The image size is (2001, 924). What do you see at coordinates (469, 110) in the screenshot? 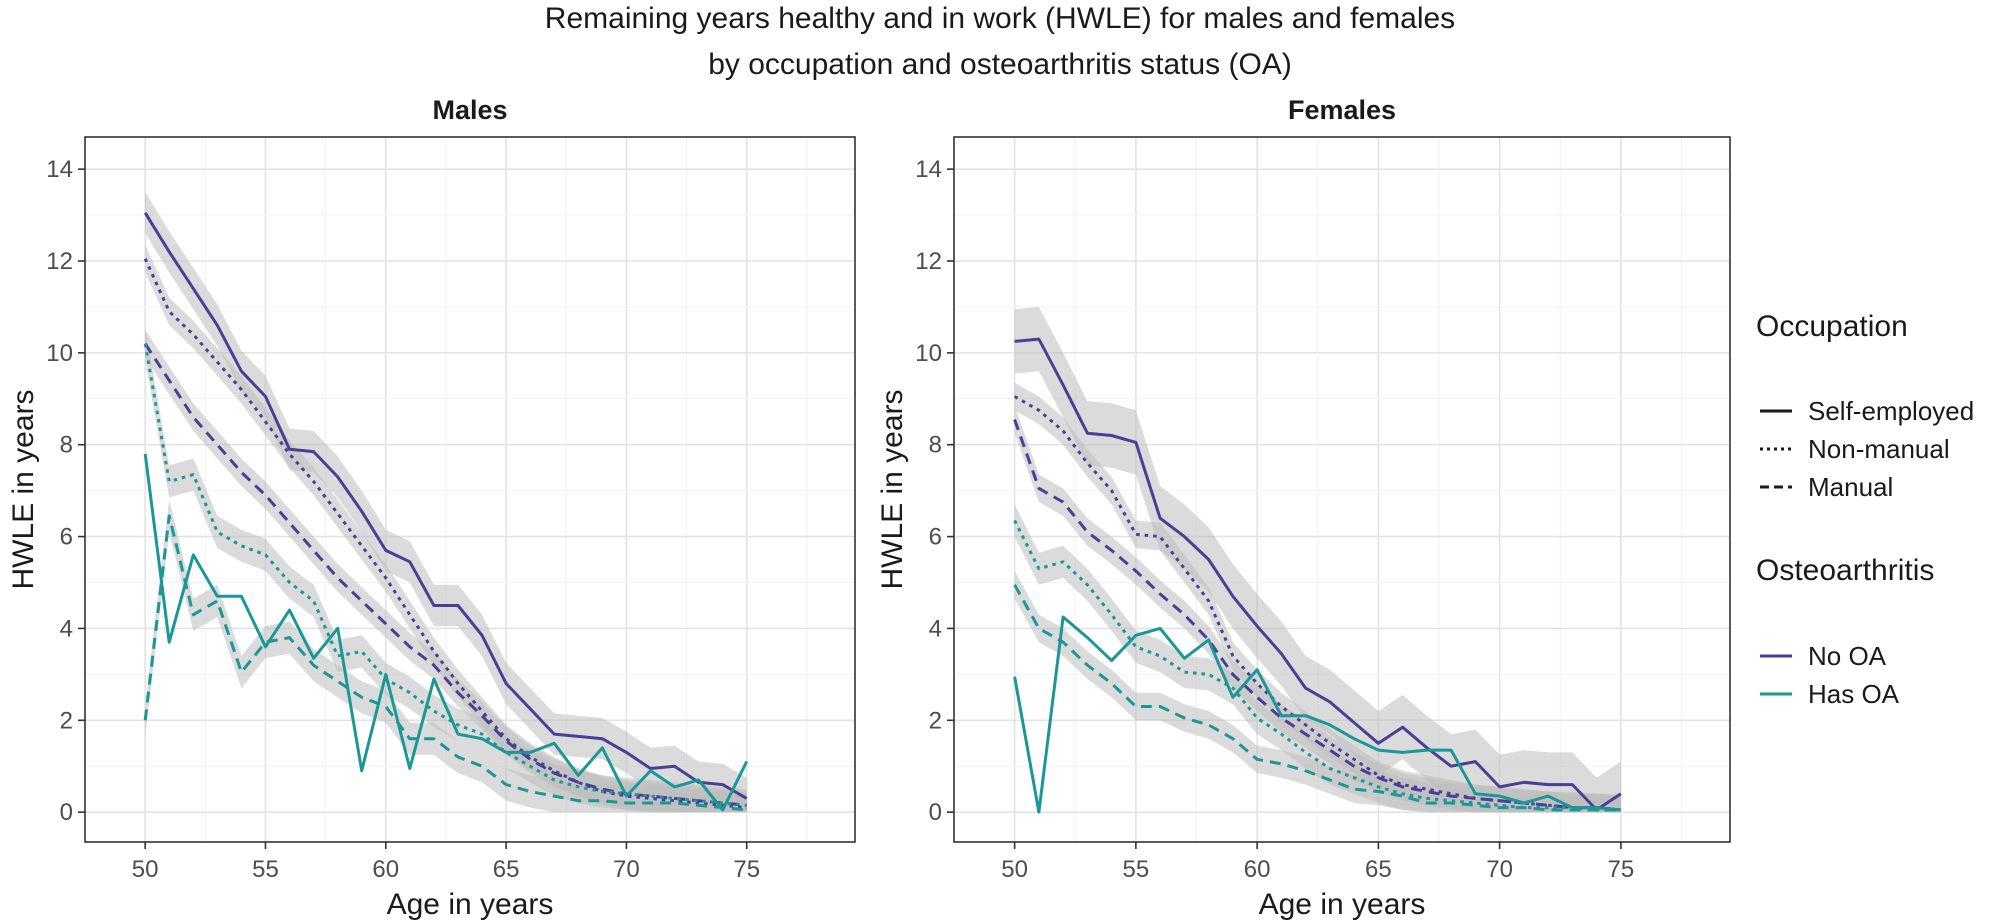
I see `facet-title-males: Males` at bounding box center [469, 110].